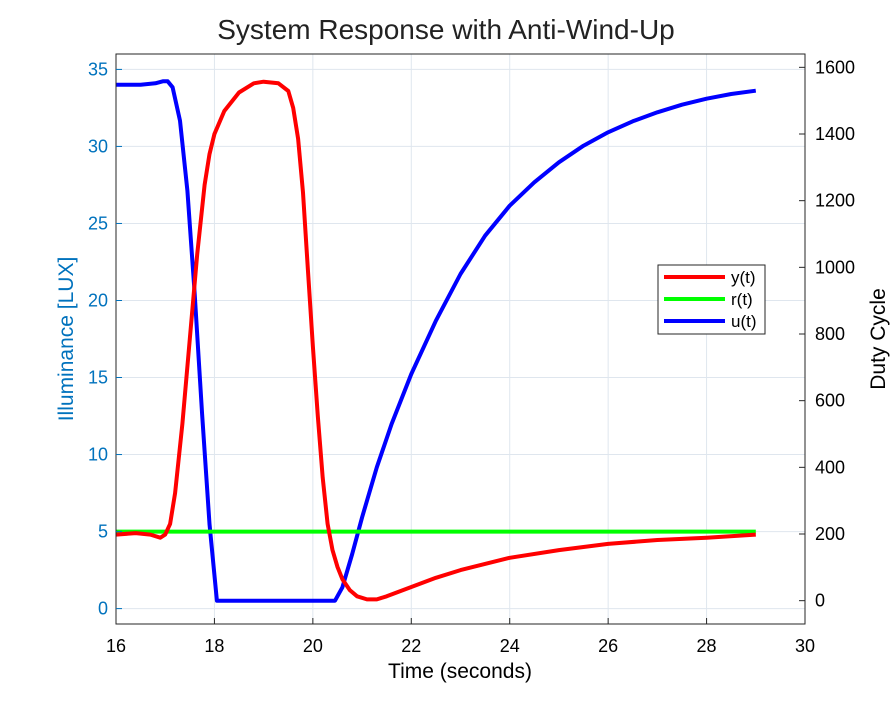  What do you see at coordinates (446, 29) in the screenshot?
I see `chart-title: System Response with Anti-Wind-Up` at bounding box center [446, 29].